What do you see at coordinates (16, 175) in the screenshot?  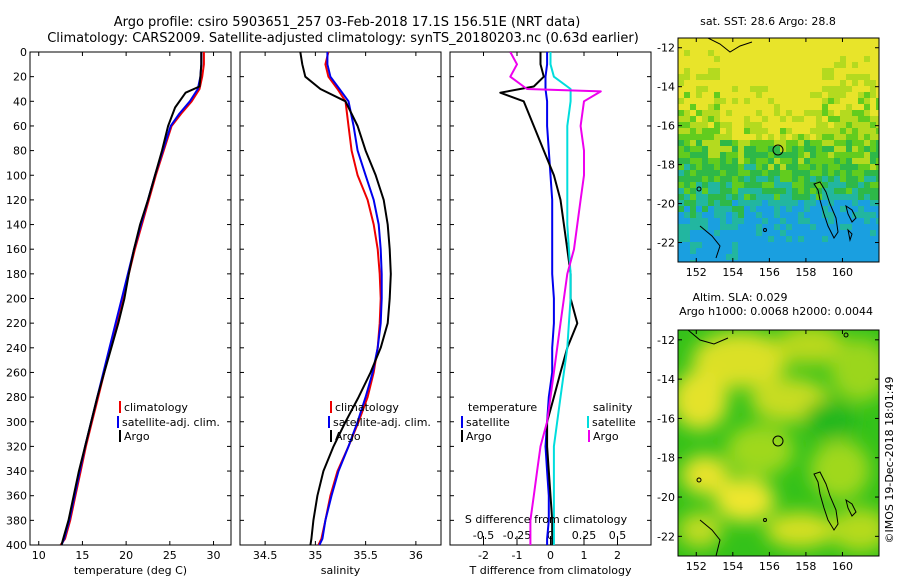 I see `y-tick-label: 100` at bounding box center [16, 175].